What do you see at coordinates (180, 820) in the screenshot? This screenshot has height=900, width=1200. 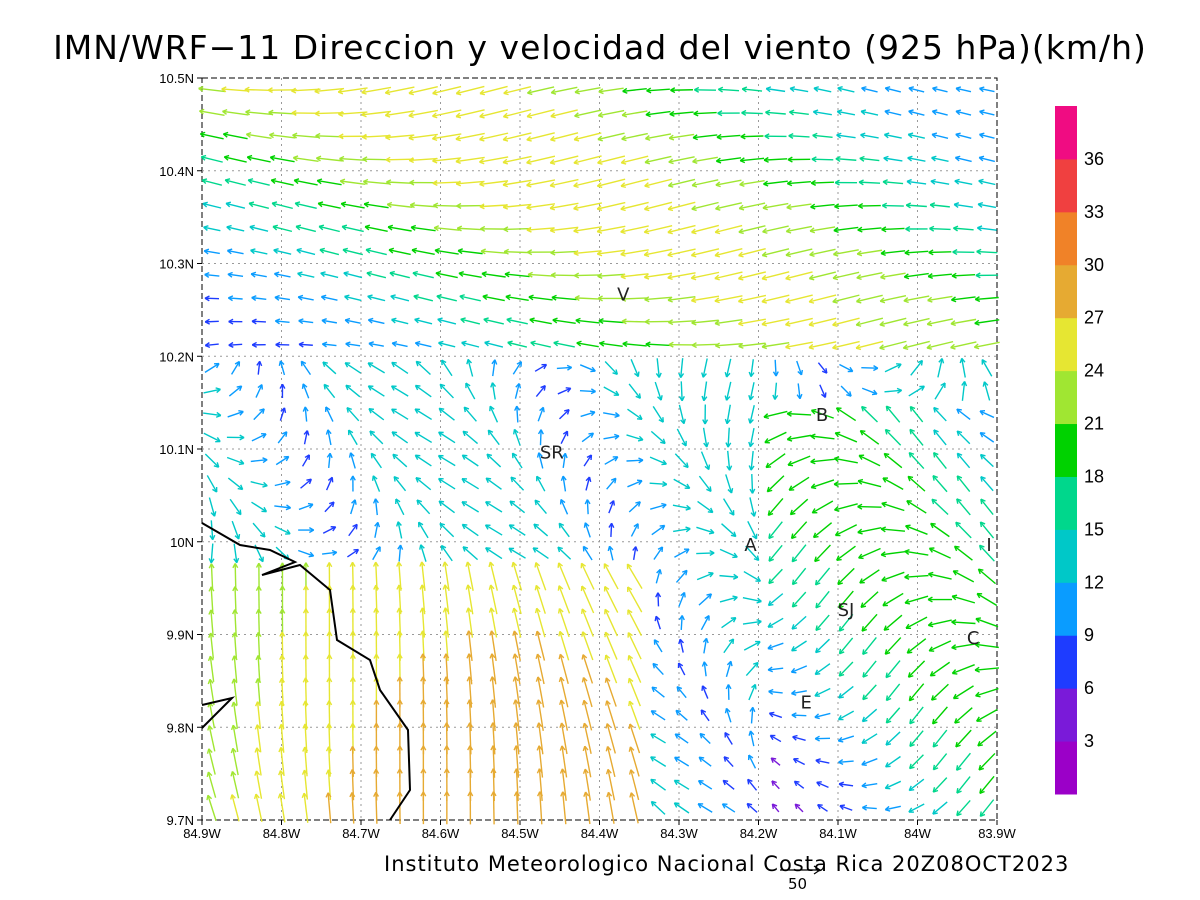 I see `y-tick-label: 9.7N` at bounding box center [180, 820].